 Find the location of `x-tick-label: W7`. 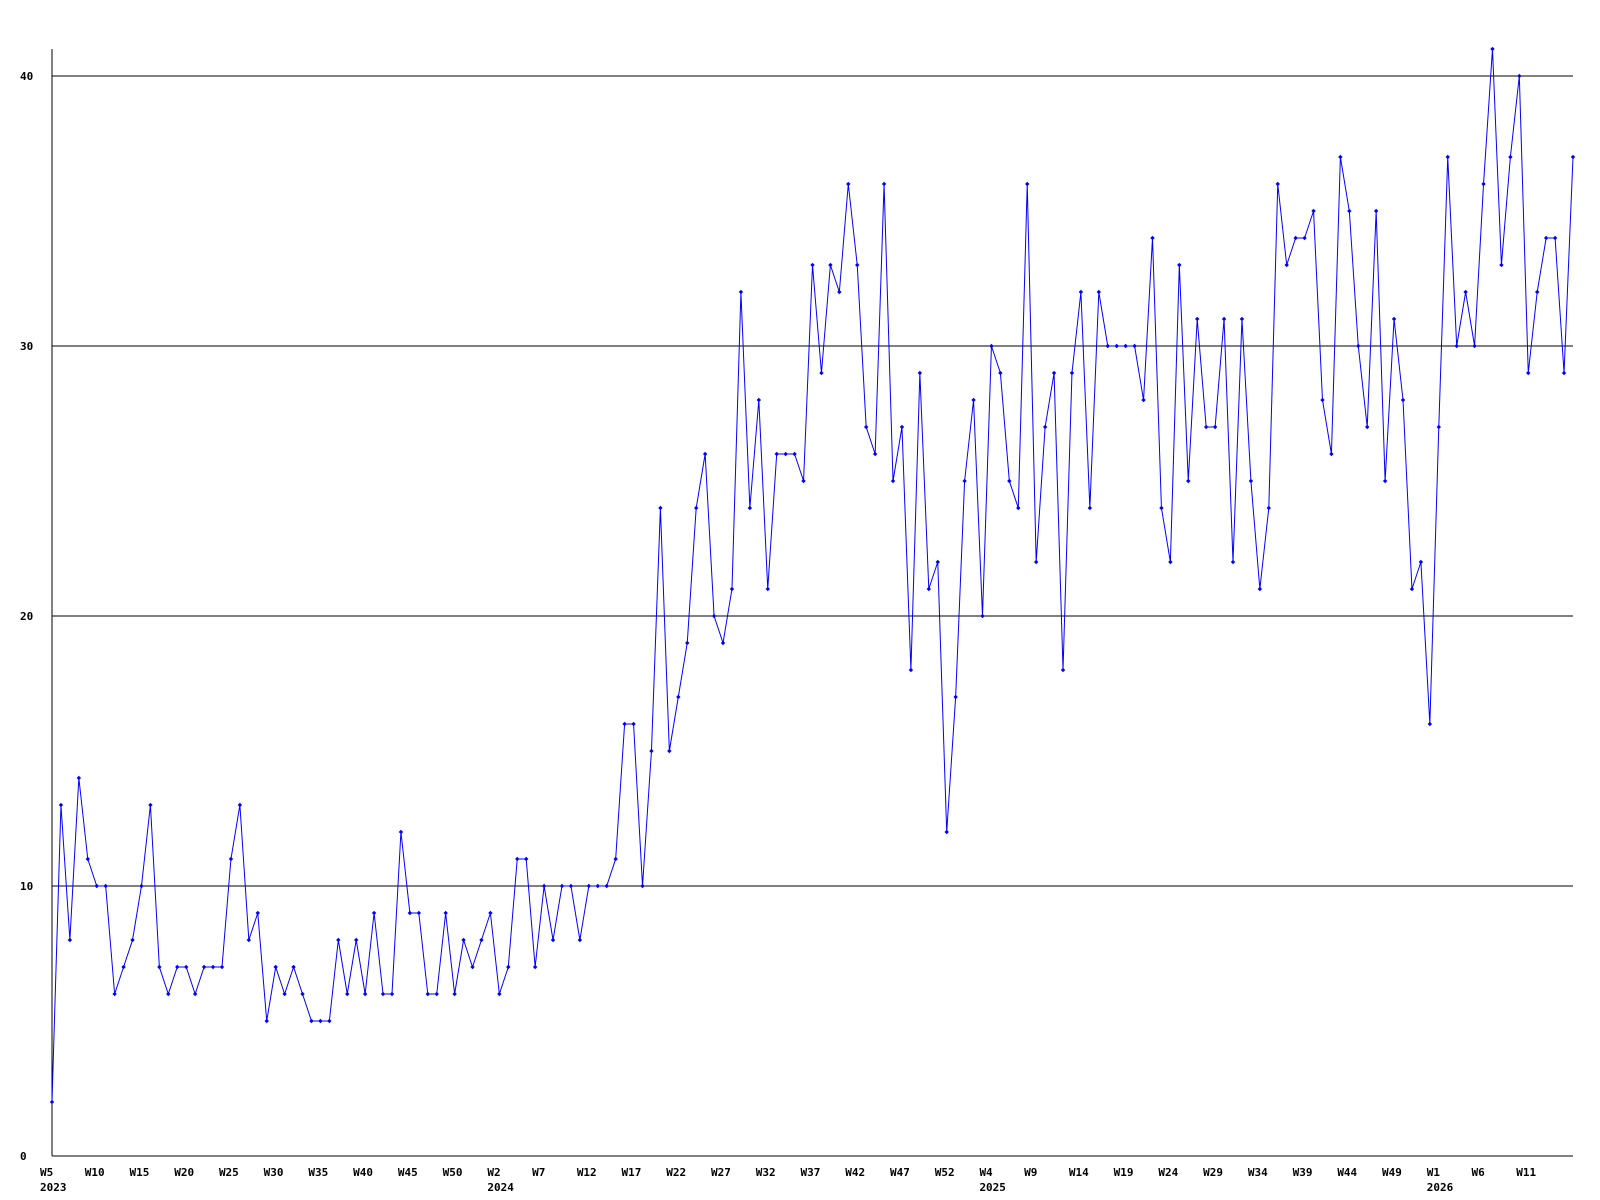

x-tick-label: W7 is located at coordinates (538, 1172).